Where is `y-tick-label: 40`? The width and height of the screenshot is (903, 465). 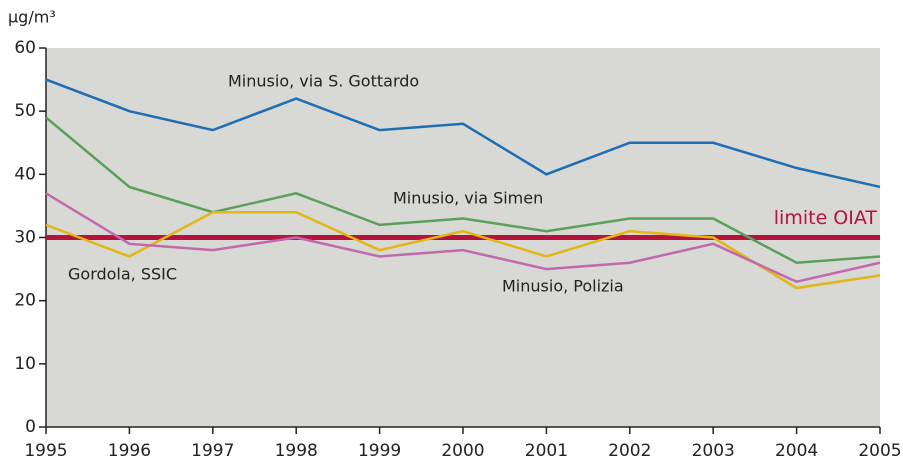 y-tick-label: 40 is located at coordinates (25, 174).